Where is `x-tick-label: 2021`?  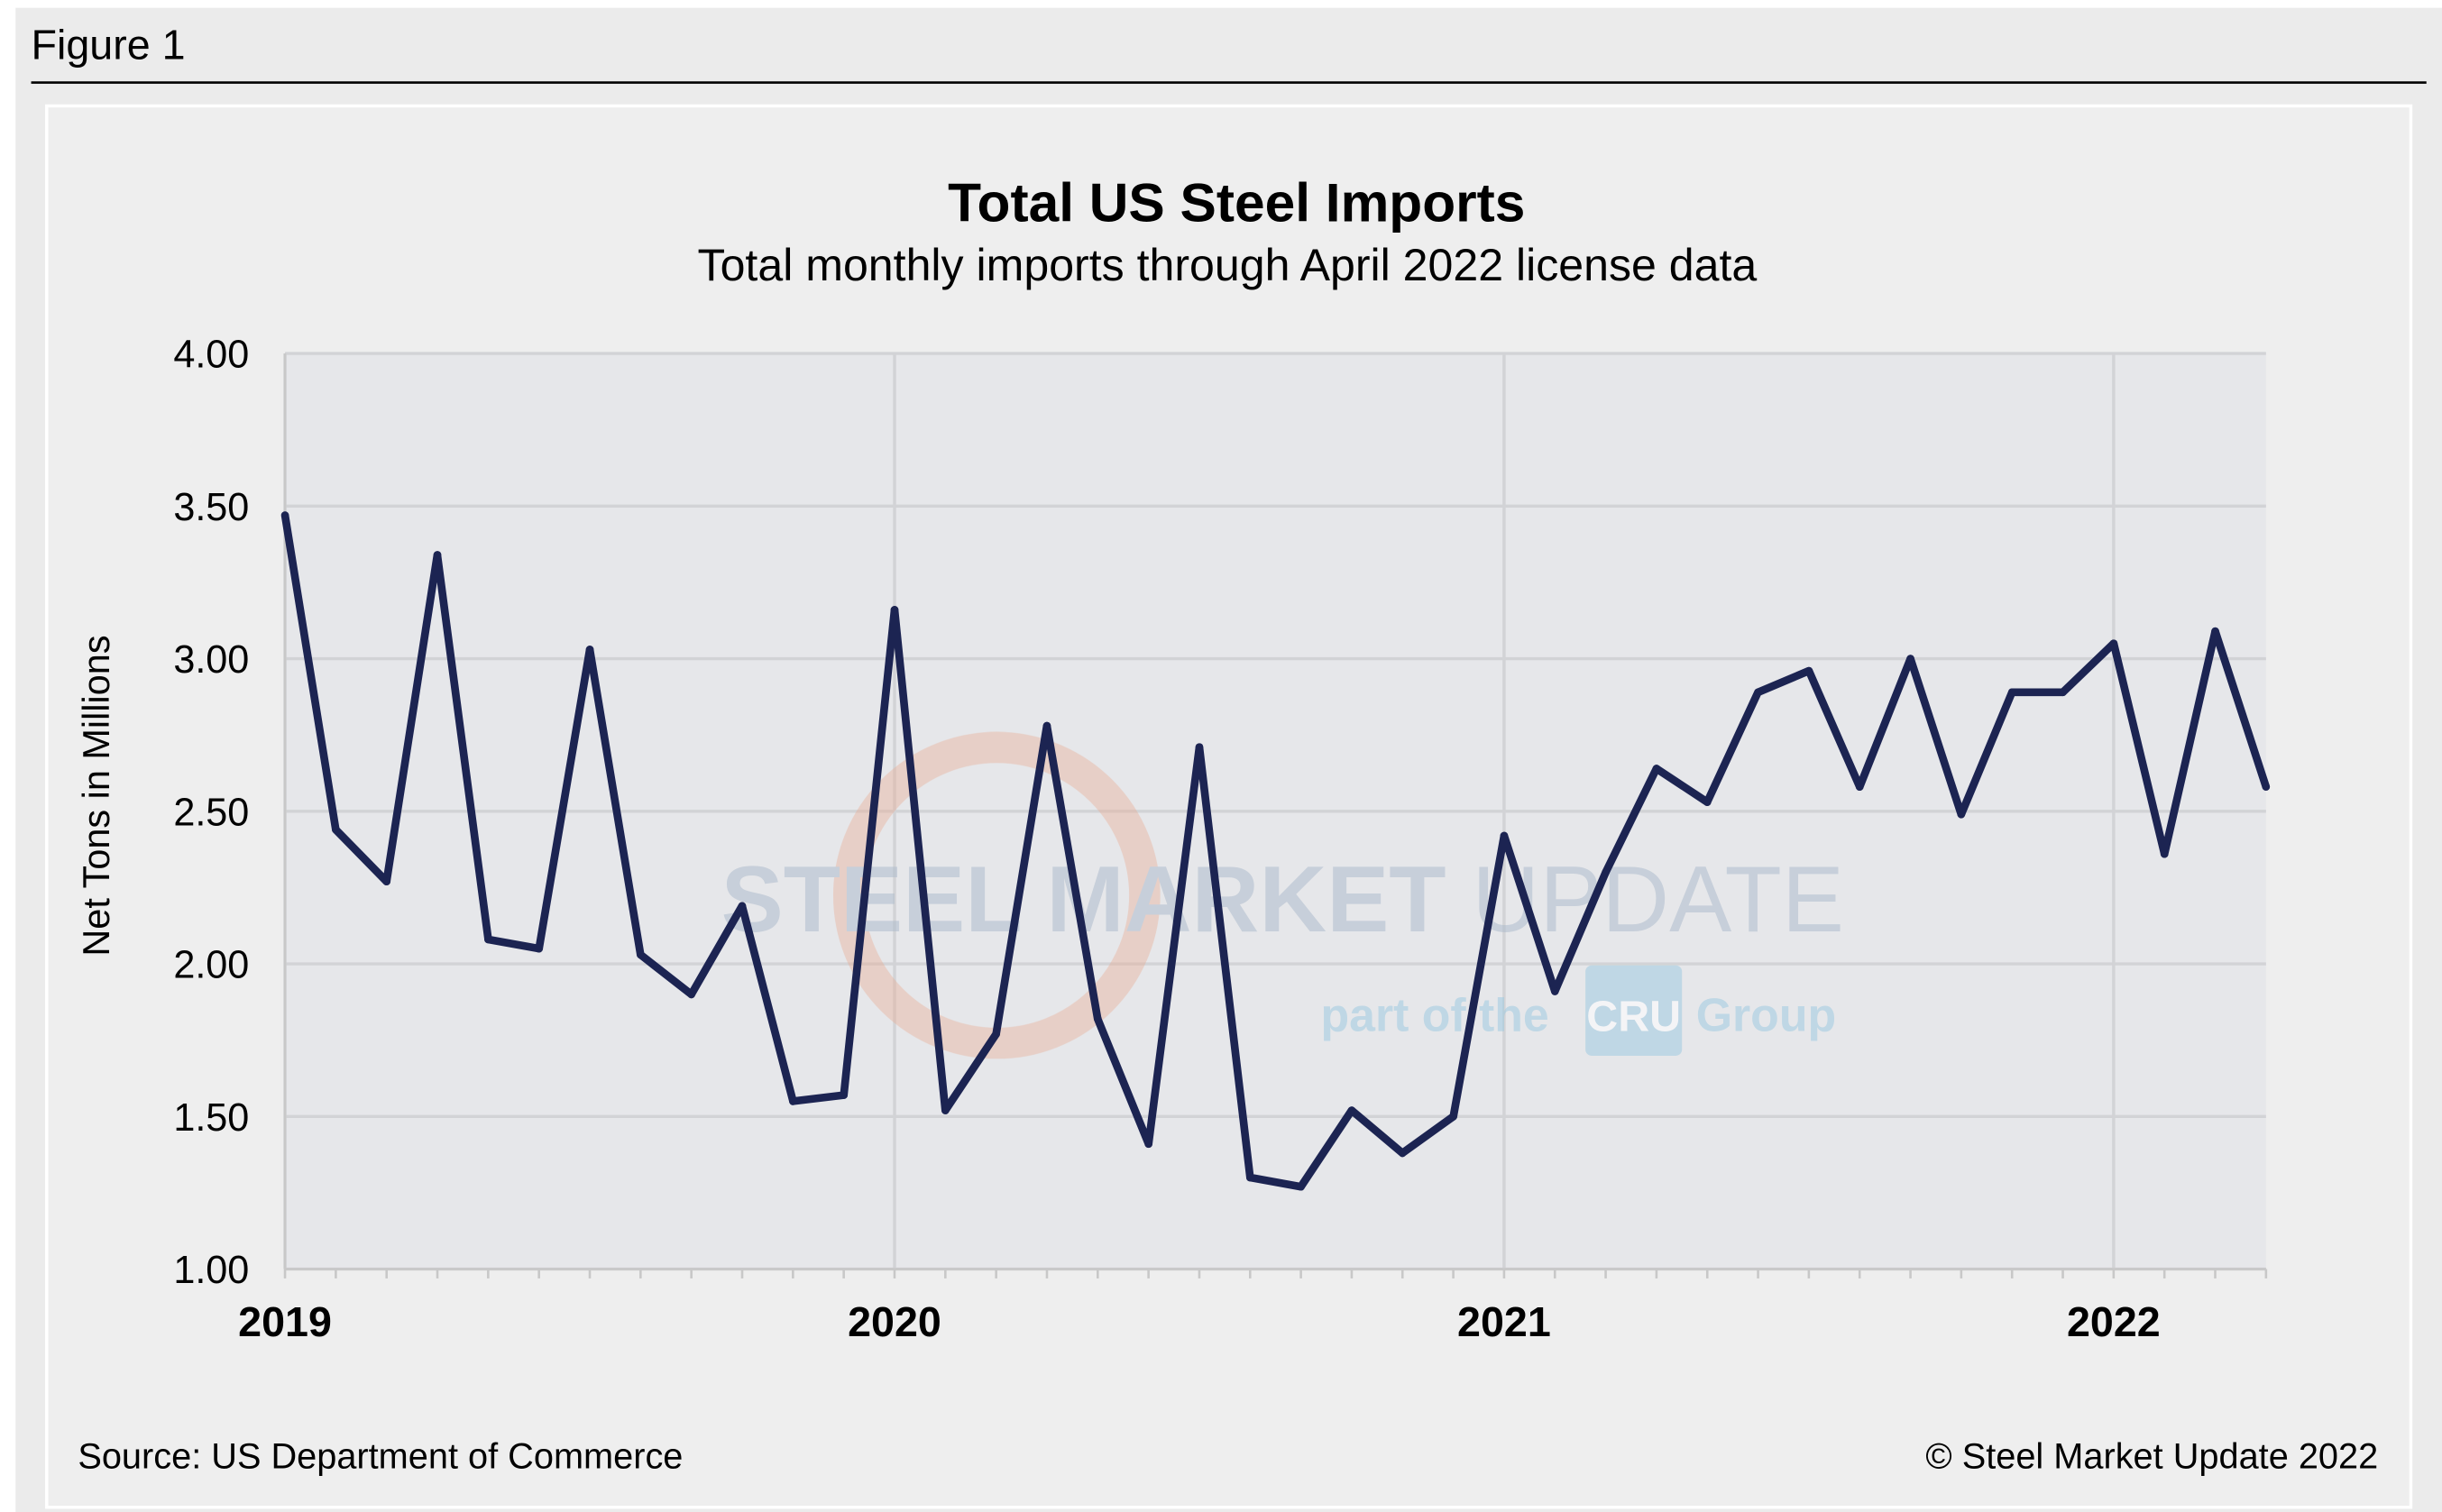
x-tick-label: 2021 is located at coordinates (1504, 1322).